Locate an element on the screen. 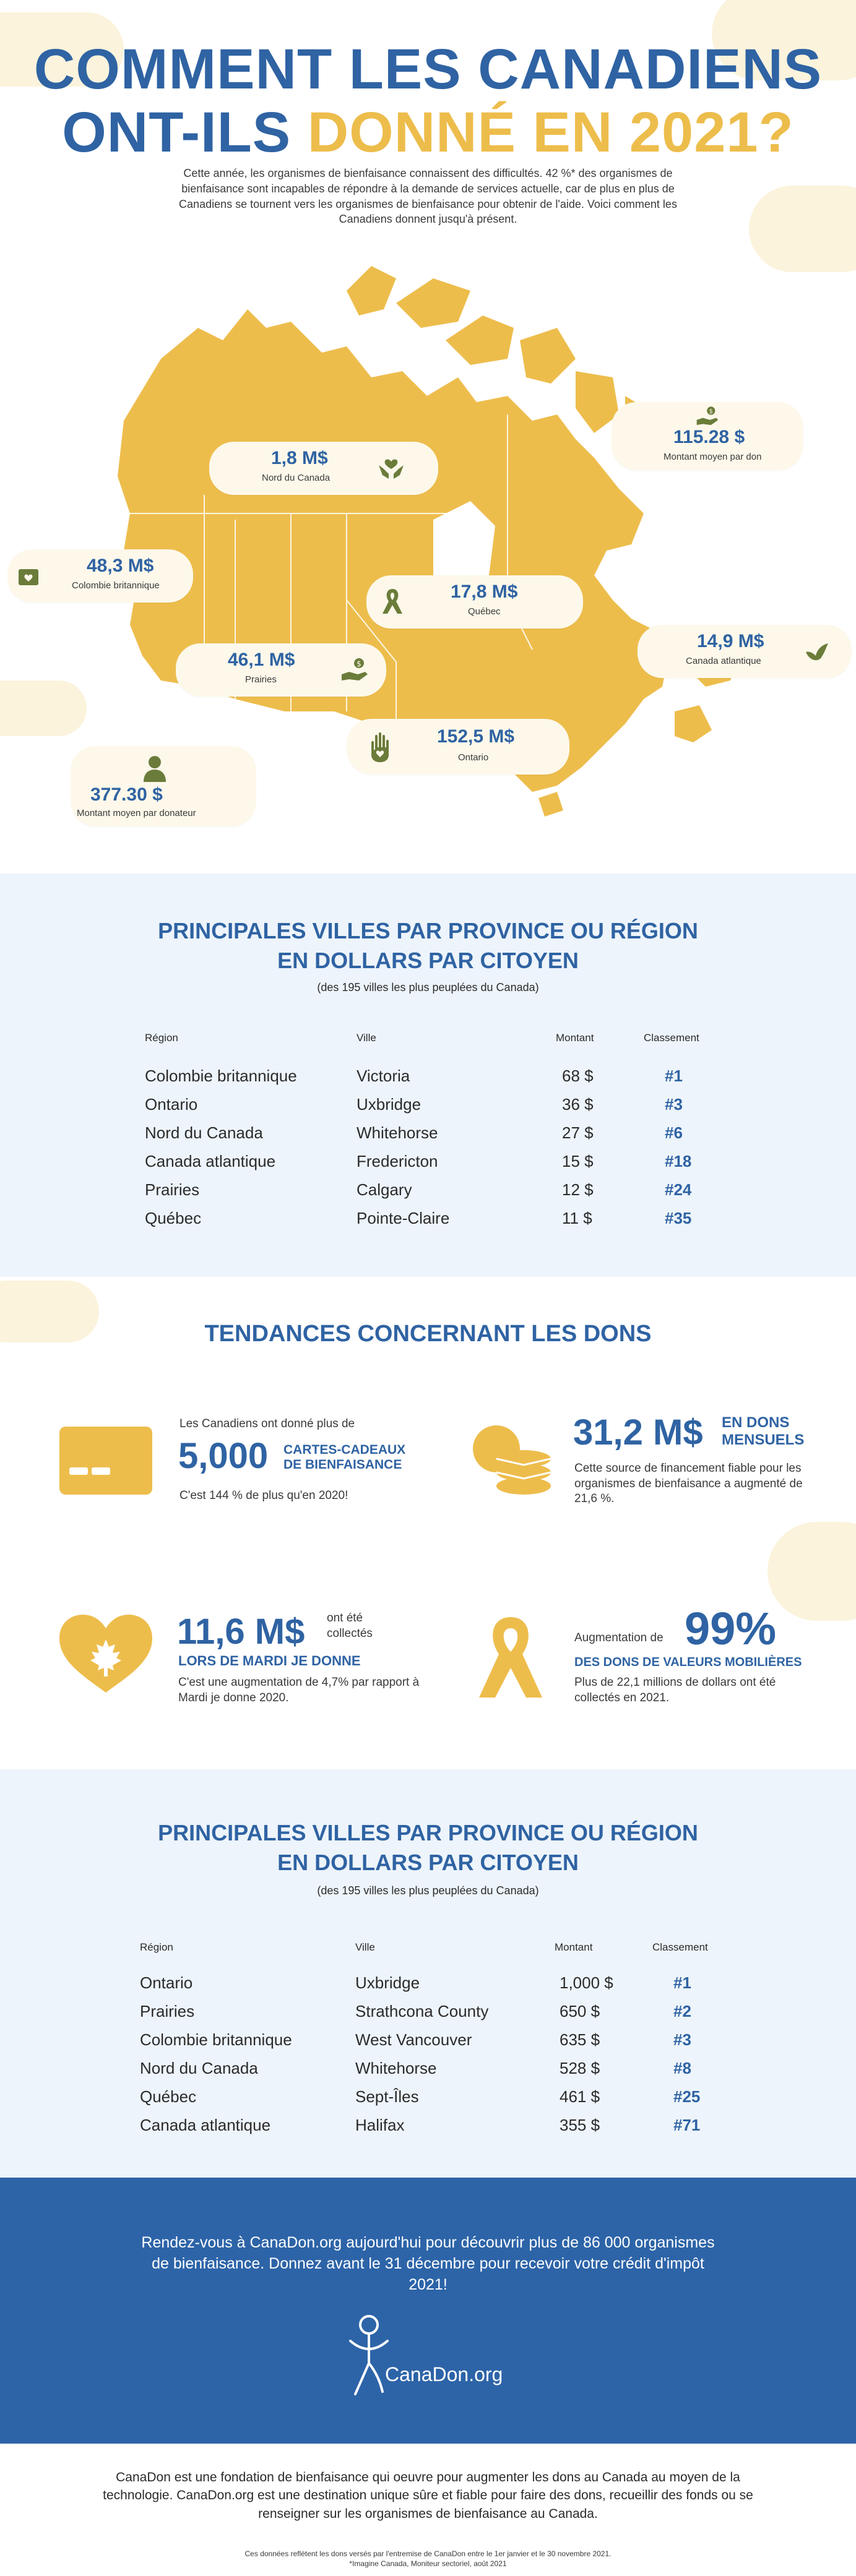  cell-region: Ontario is located at coordinates (172, 1104).